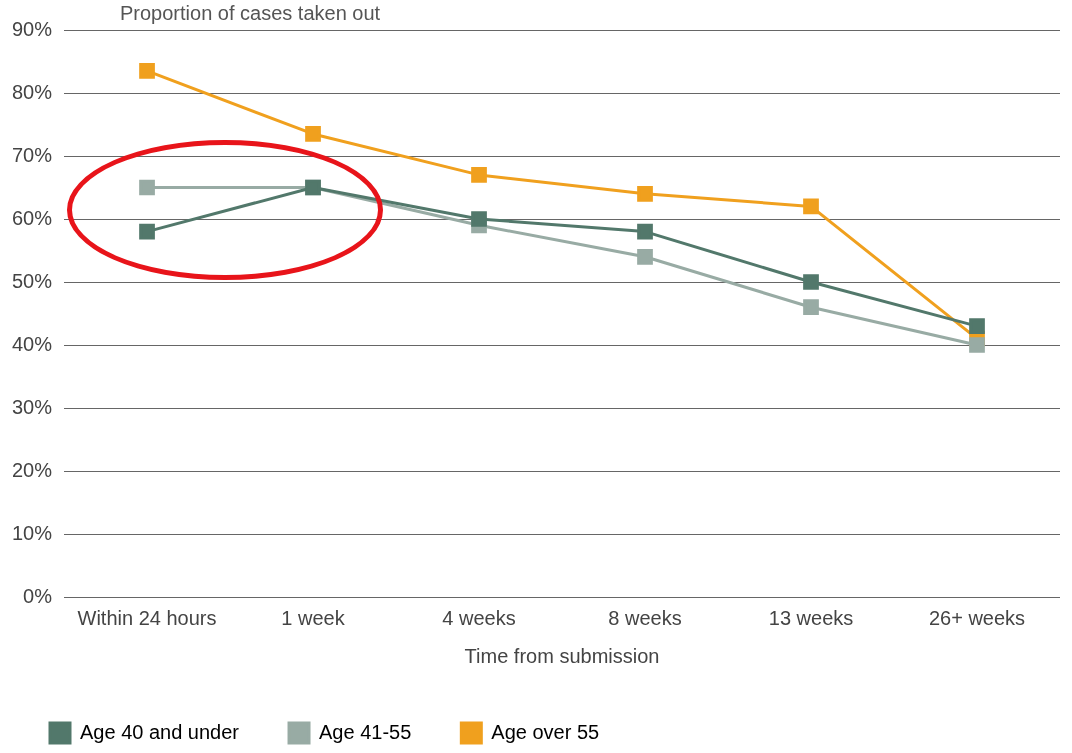 The height and width of the screenshot is (753, 1072). What do you see at coordinates (38, 595) in the screenshot?
I see `y-tick-label: 0%` at bounding box center [38, 595].